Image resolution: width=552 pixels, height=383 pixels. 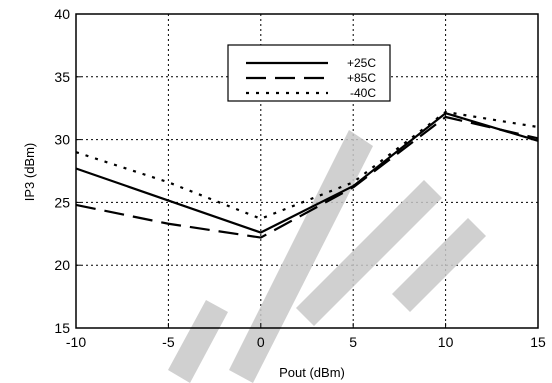 What do you see at coordinates (168, 342) in the screenshot?
I see `x-tick-label: -5` at bounding box center [168, 342].